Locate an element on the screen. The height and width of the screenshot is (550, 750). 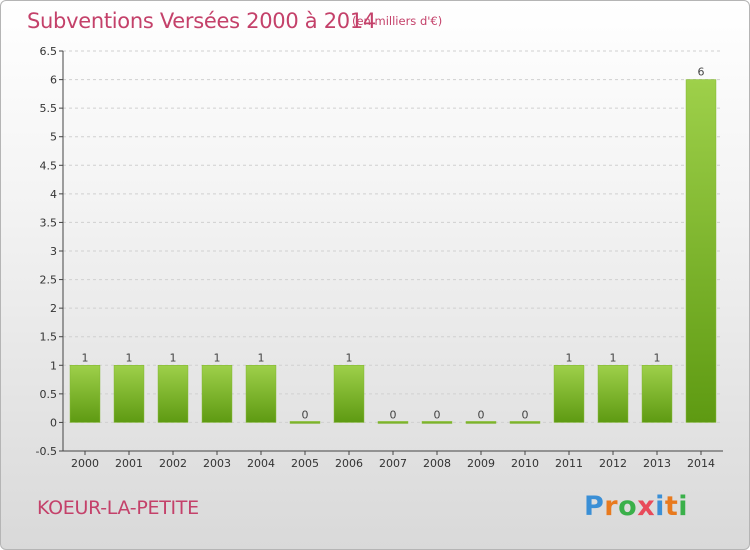
y-tick-label: 0.5 is located at coordinates (49, 394).